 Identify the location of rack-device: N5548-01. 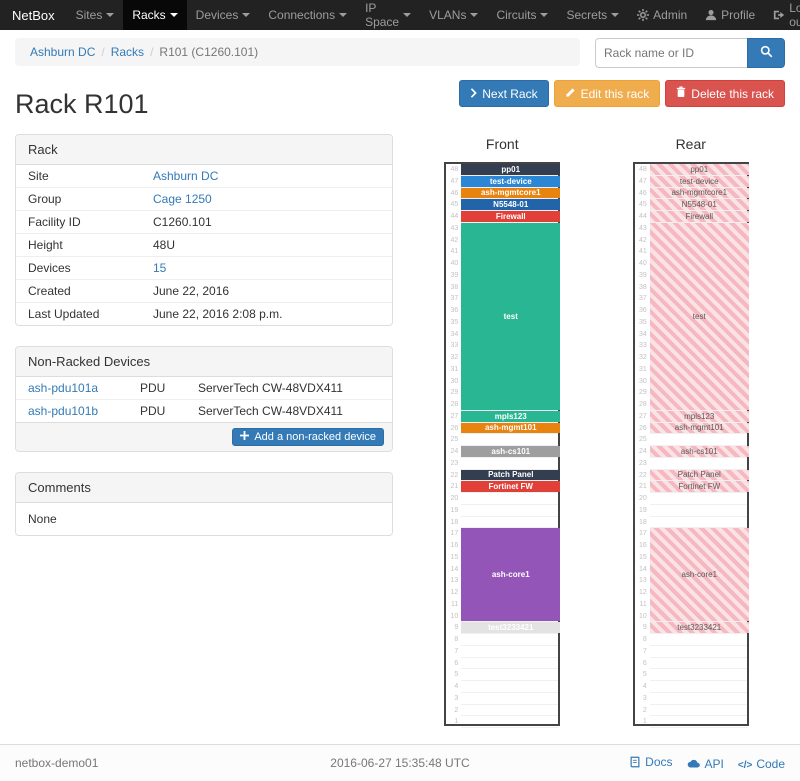
(699, 204).